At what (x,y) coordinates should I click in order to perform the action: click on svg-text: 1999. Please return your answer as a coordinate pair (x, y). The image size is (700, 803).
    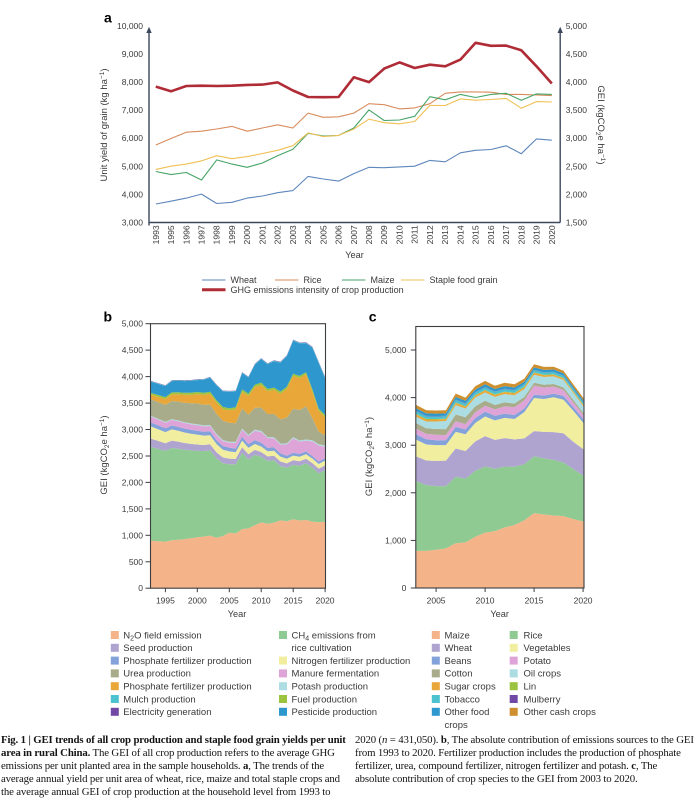
    Looking at the image, I should click on (232, 234).